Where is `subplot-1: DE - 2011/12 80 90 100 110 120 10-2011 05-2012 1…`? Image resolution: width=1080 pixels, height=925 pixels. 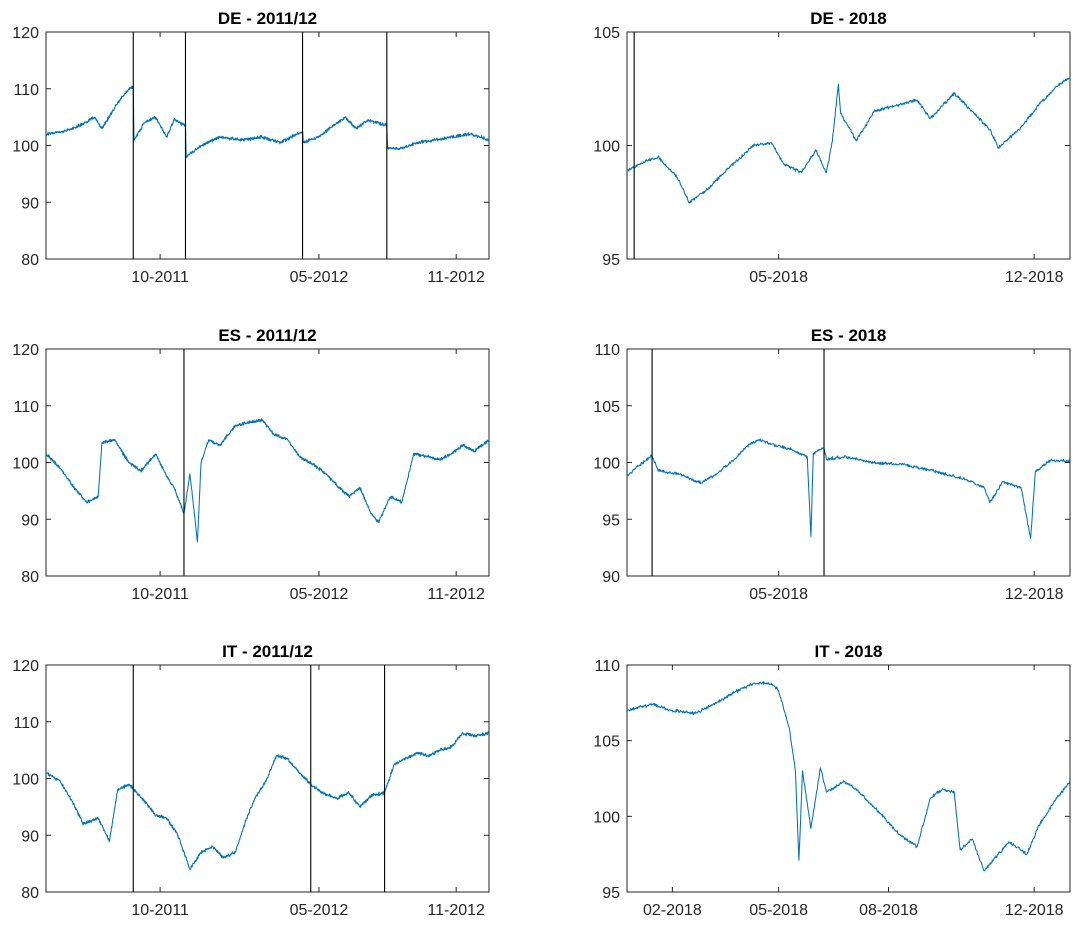 subplot-1: DE - 2011/12 80 90 100 110 120 10-2011 05-2012 1… is located at coordinates (251, 147).